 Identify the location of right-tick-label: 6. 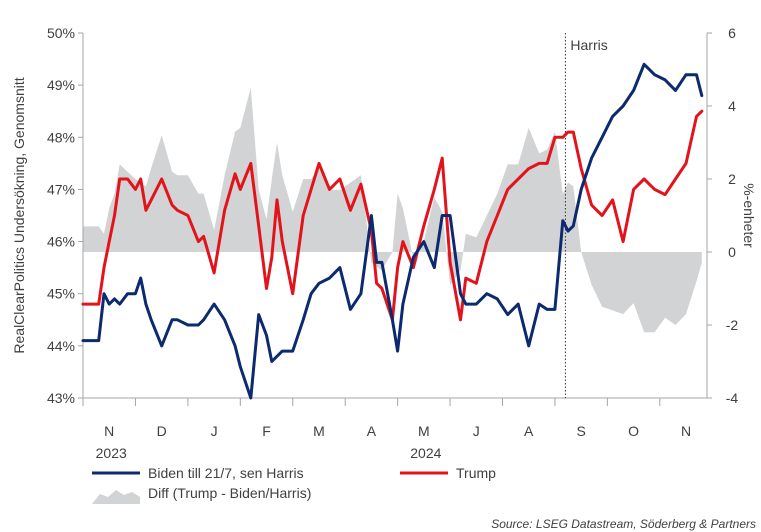
(732, 33).